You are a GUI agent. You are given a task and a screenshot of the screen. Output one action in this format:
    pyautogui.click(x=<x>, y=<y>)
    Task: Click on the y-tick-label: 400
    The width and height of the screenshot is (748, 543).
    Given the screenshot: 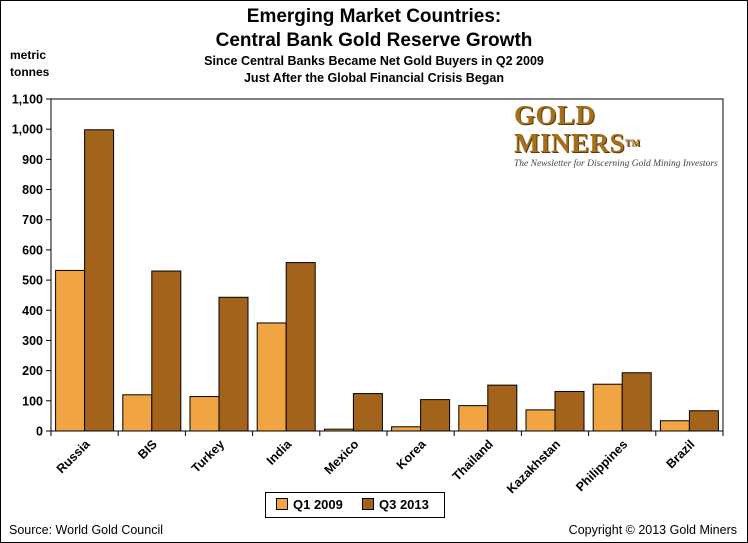 What is the action you would take?
    pyautogui.click(x=32, y=311)
    